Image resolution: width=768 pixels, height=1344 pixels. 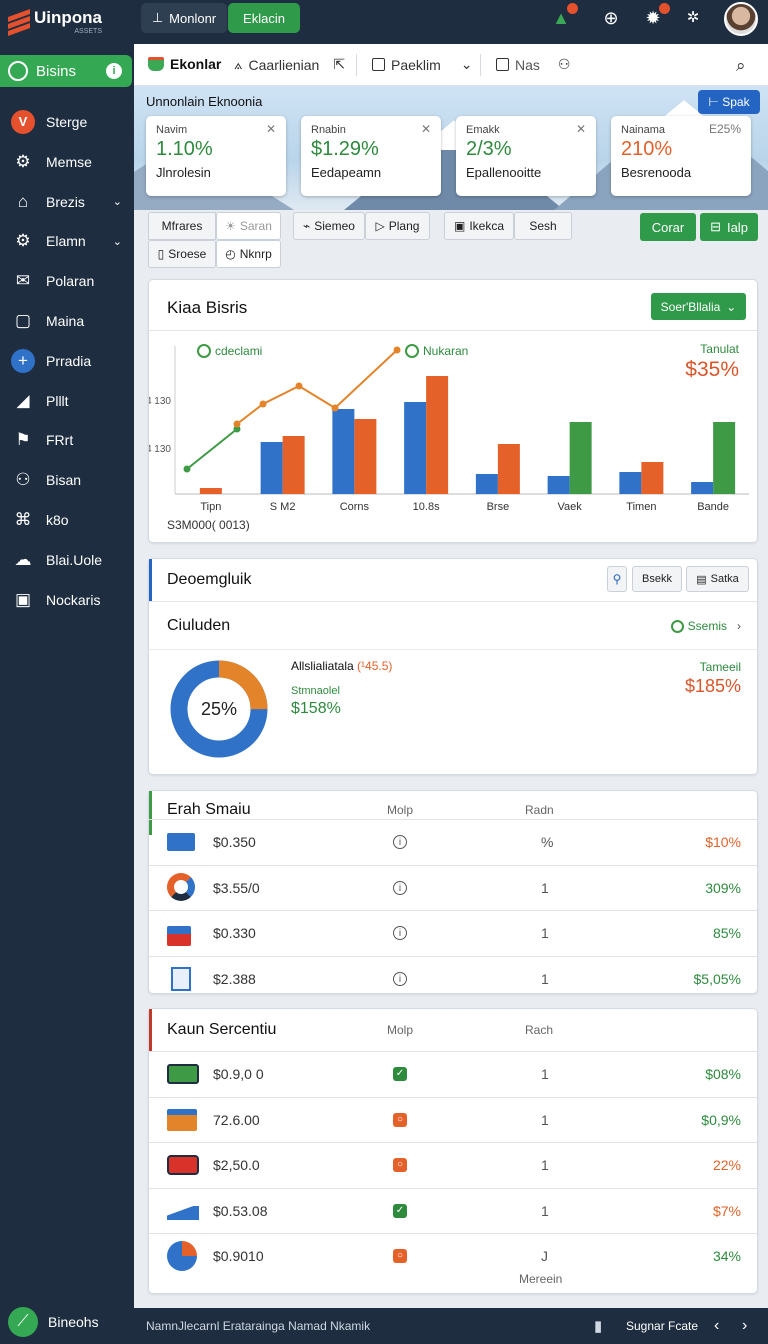 I want to click on filter-label: Sroese, so click(x=187, y=254).